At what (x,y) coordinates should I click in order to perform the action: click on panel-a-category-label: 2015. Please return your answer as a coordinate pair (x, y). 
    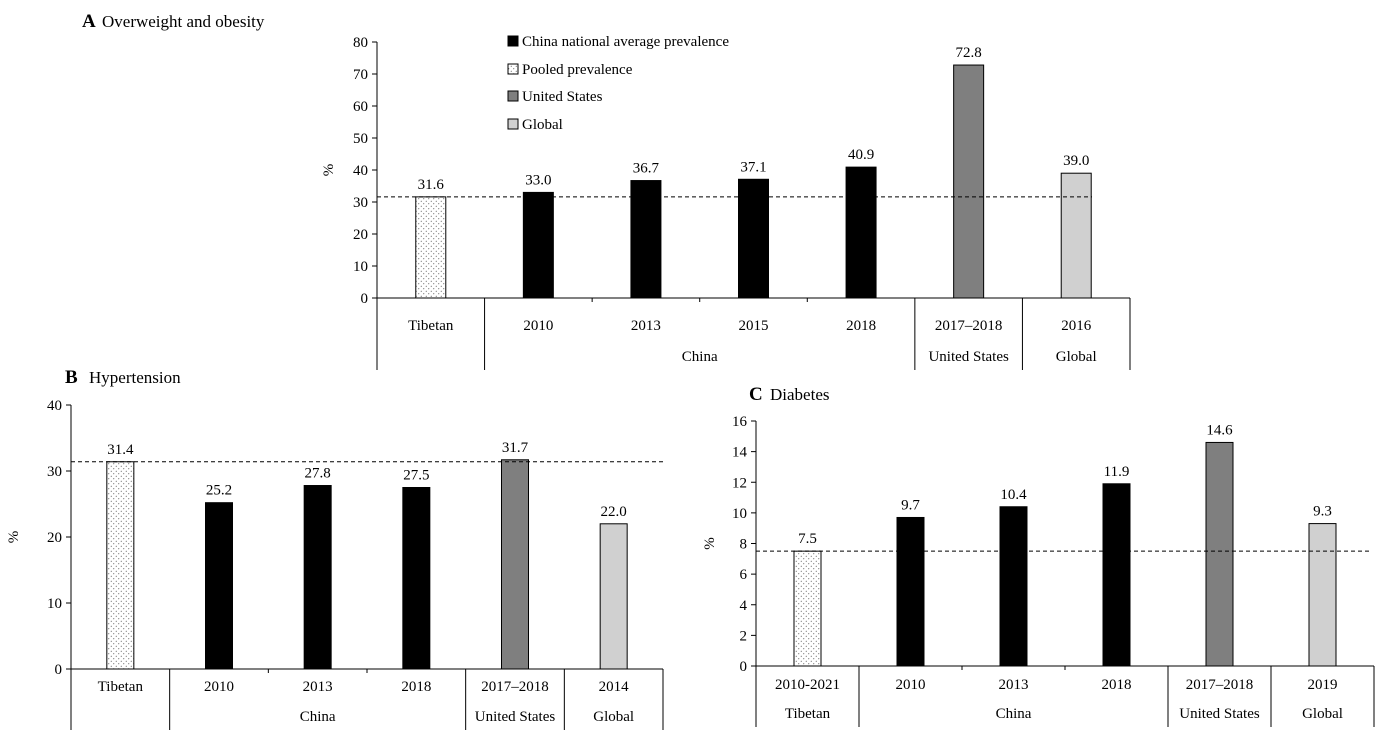
    Looking at the image, I should click on (754, 326).